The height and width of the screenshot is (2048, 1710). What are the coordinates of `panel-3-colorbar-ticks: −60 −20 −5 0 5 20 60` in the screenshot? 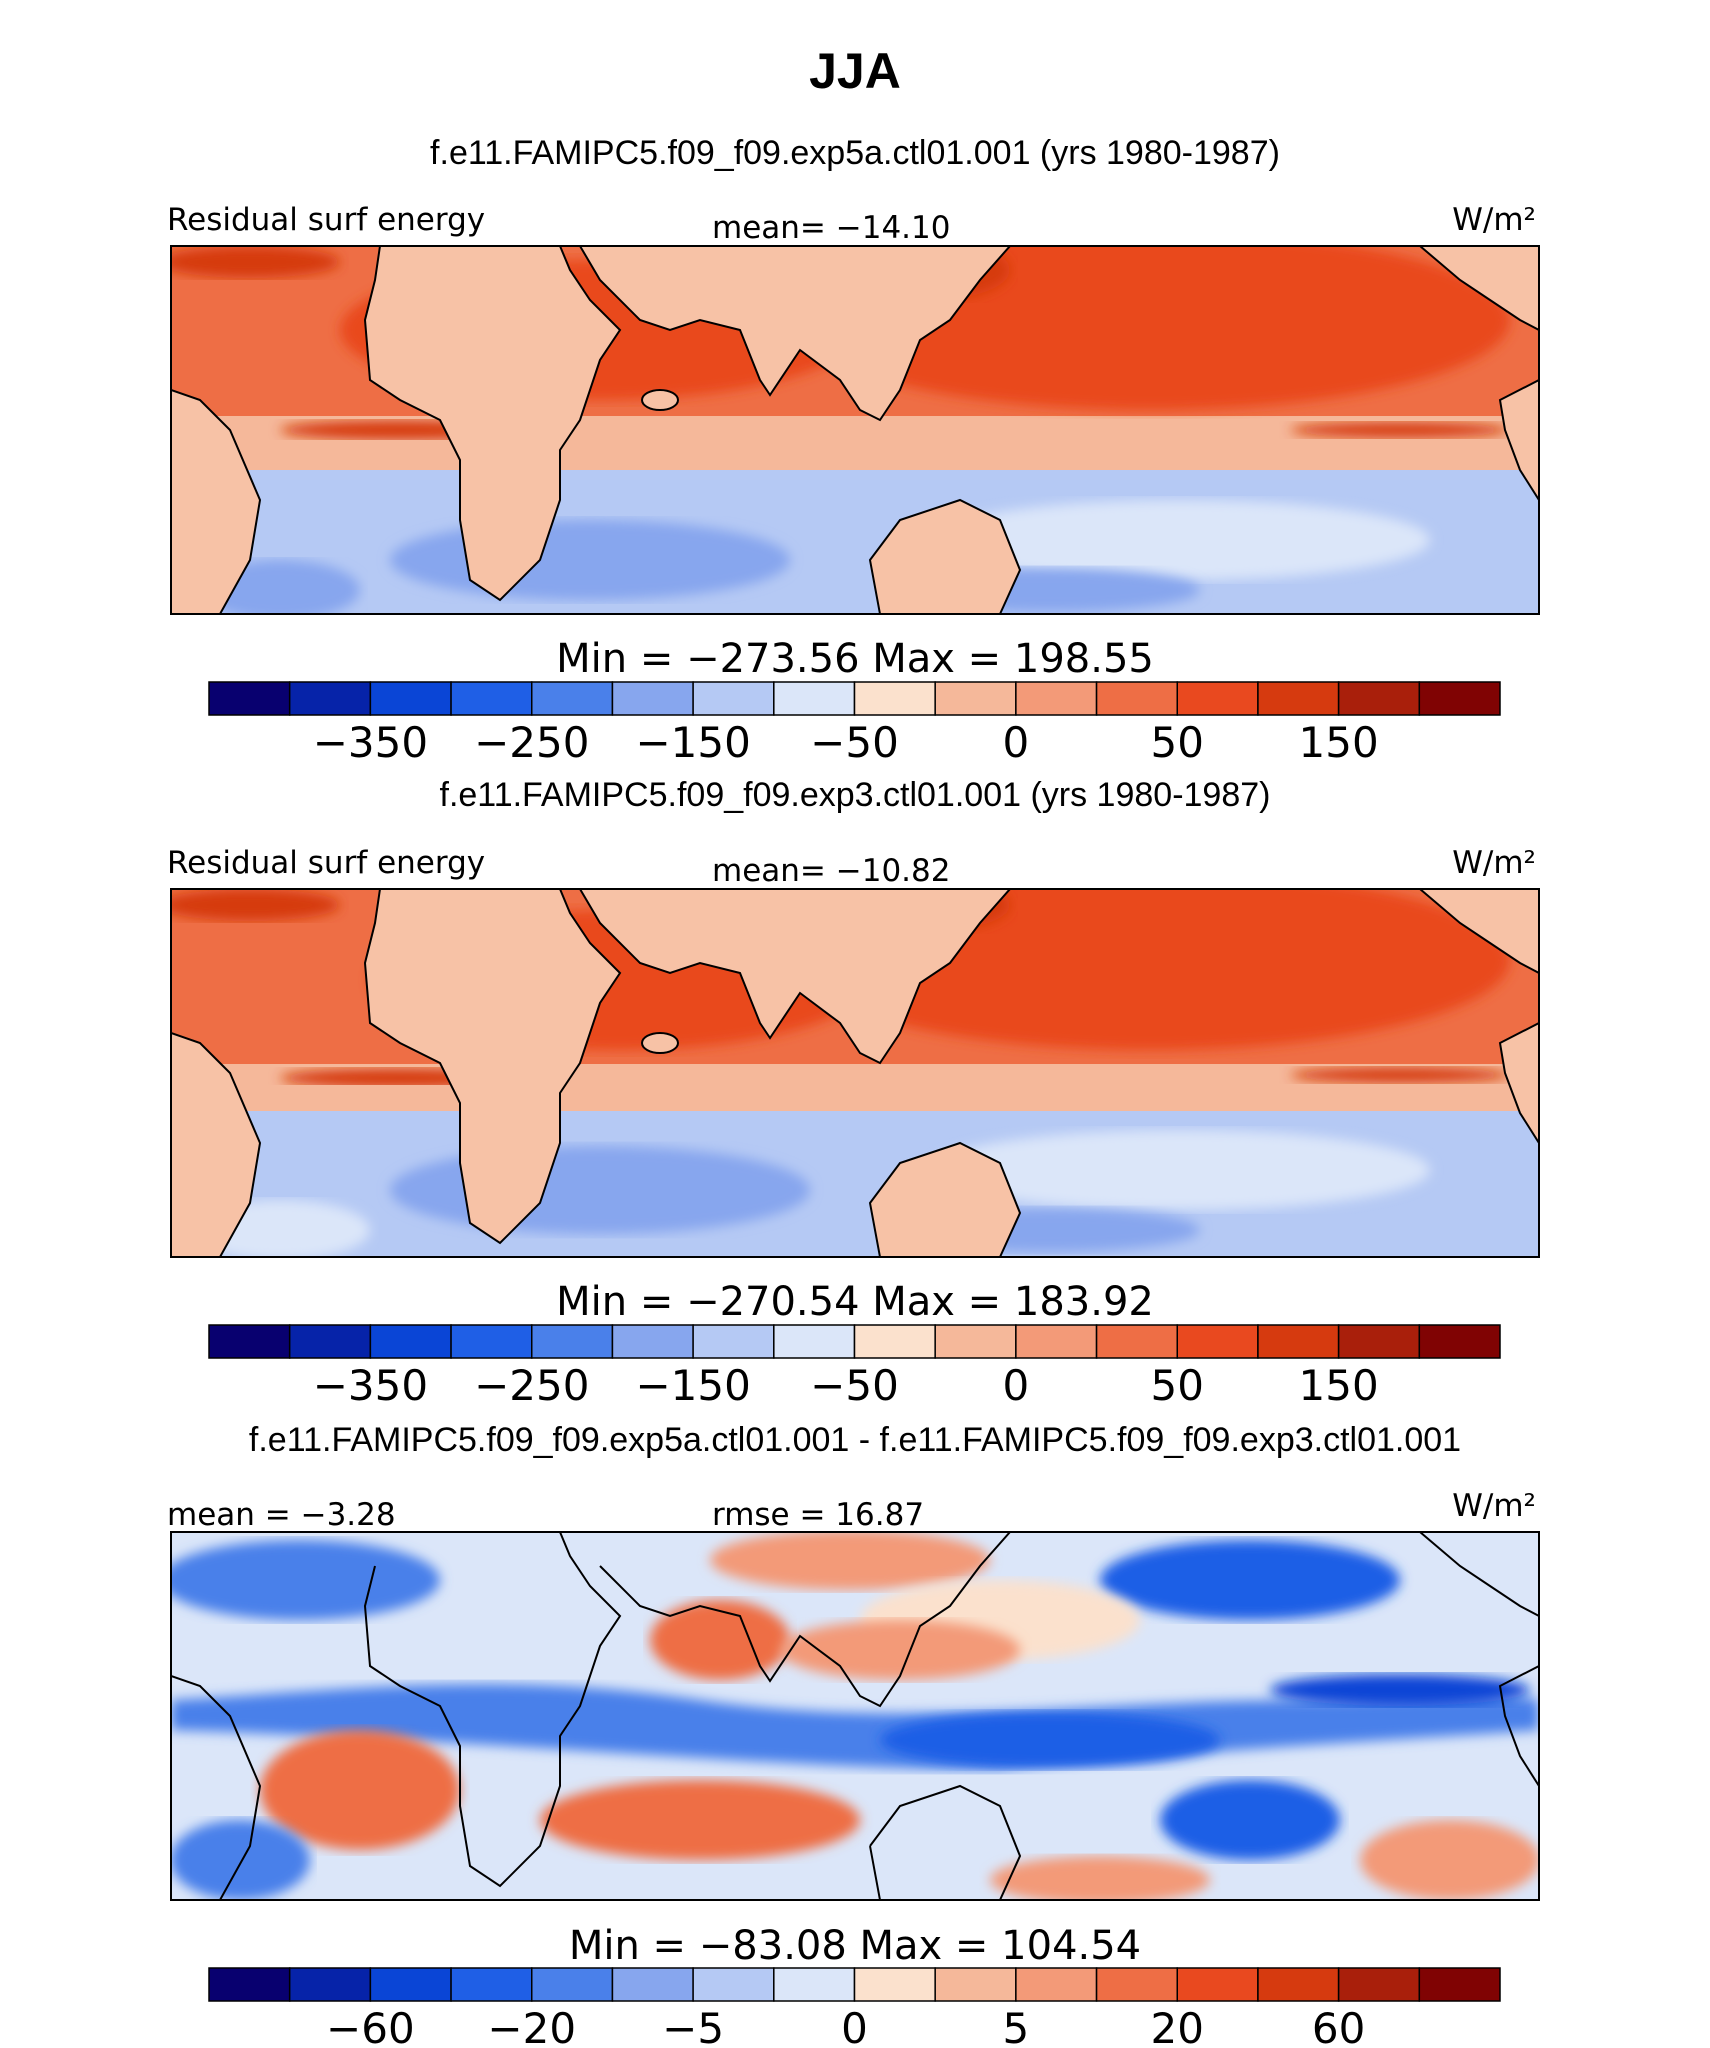 It's located at (845, 2026).